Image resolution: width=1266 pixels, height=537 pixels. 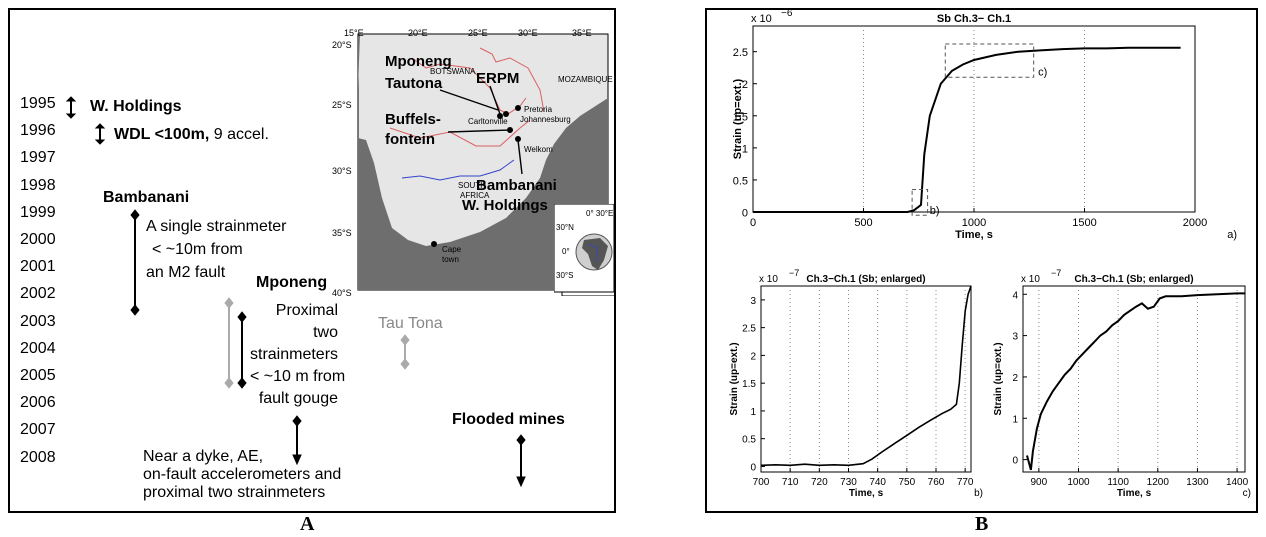 What do you see at coordinates (1247, 493) in the screenshot?
I see `panel-corner-label: c)` at bounding box center [1247, 493].